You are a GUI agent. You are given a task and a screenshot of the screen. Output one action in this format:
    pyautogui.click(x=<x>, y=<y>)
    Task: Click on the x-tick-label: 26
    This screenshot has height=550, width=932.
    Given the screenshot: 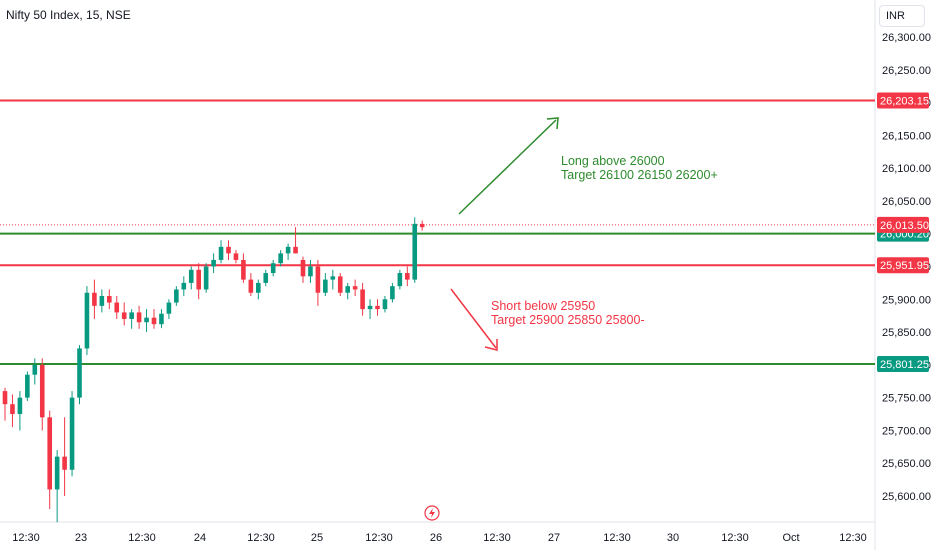 What is the action you would take?
    pyautogui.click(x=436, y=538)
    